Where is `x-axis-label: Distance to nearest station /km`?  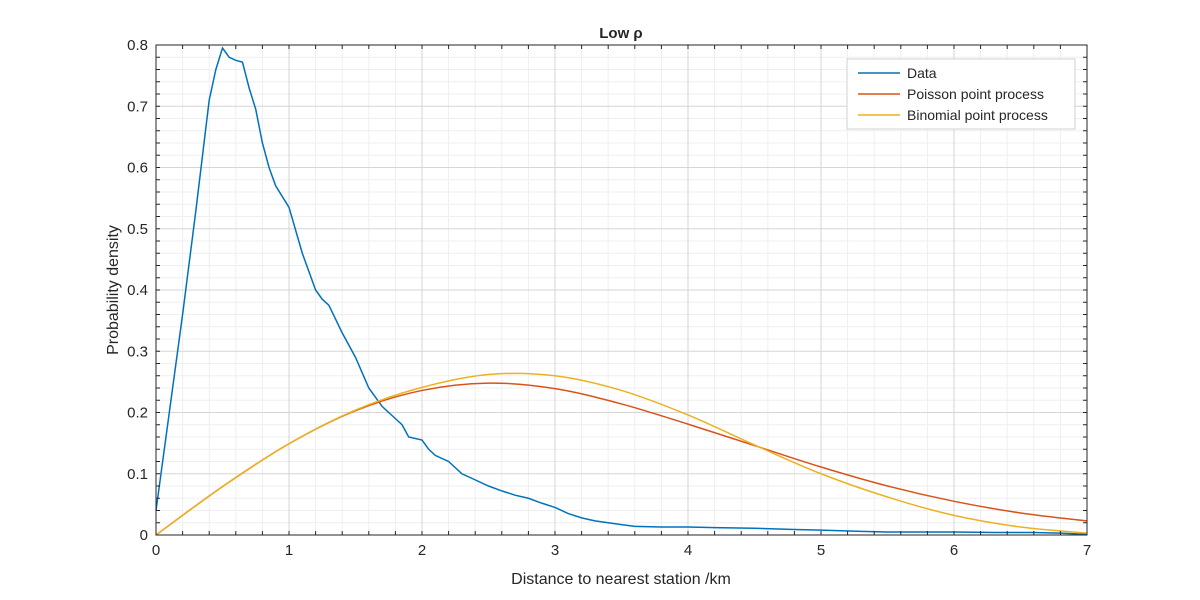
x-axis-label: Distance to nearest station /km is located at coordinates (621, 579).